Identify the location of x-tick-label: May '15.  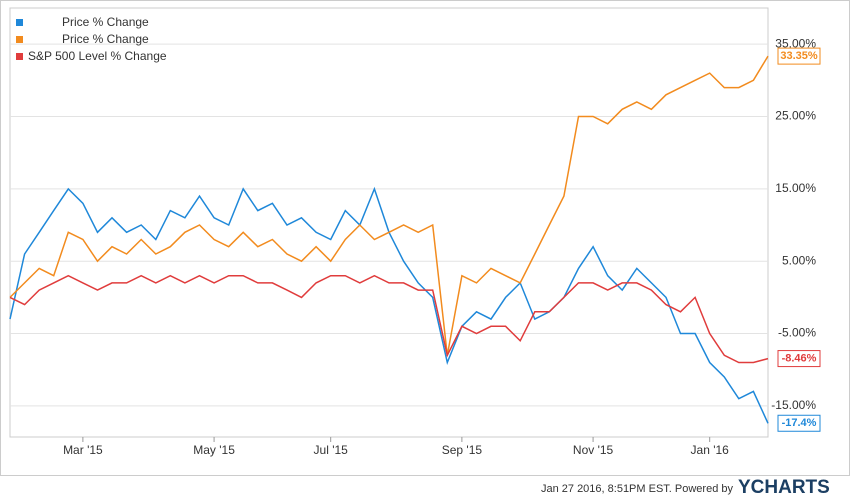
(214, 450).